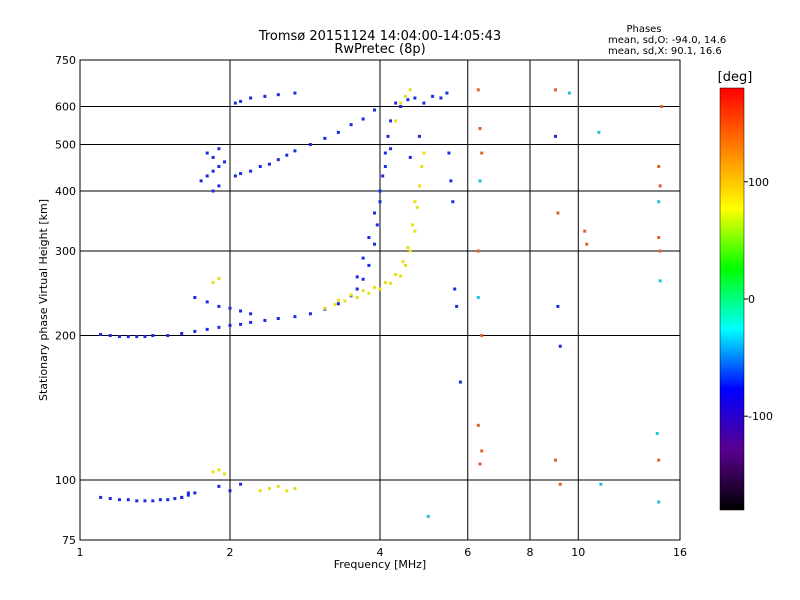 The image size is (800, 600). What do you see at coordinates (680, 552) in the screenshot?
I see `x-tick-label: 16` at bounding box center [680, 552].